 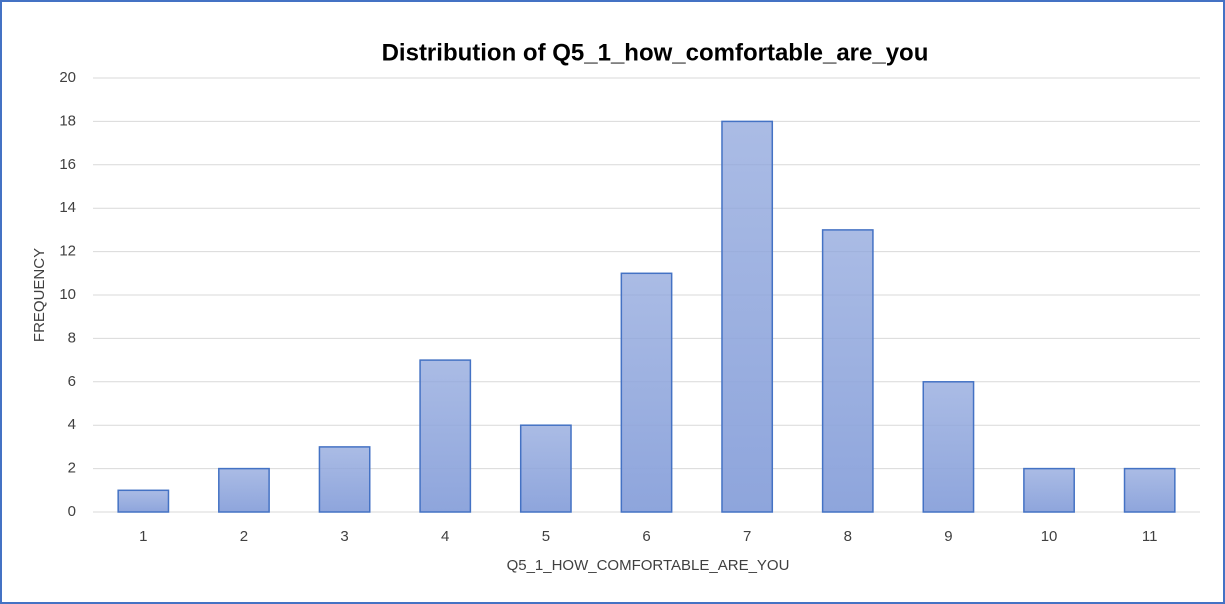 What do you see at coordinates (948, 536) in the screenshot?
I see `x-tick-label: 9` at bounding box center [948, 536].